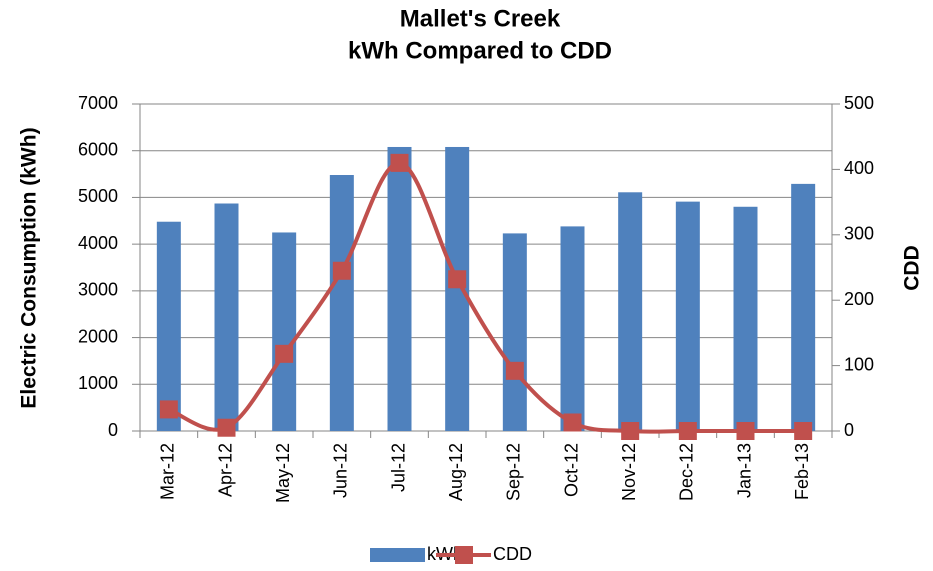 The image size is (933, 571). I want to click on x-tick-label: Mar-12, so click(168, 471).